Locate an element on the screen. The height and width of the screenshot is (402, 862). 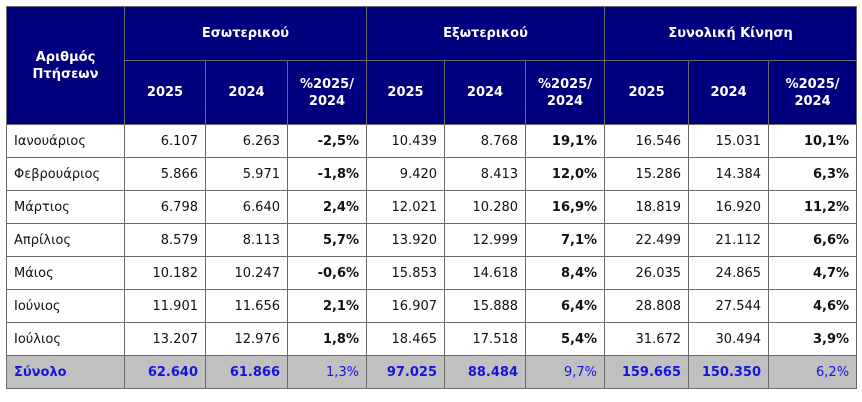
cell: 16.907 is located at coordinates (406, 306).